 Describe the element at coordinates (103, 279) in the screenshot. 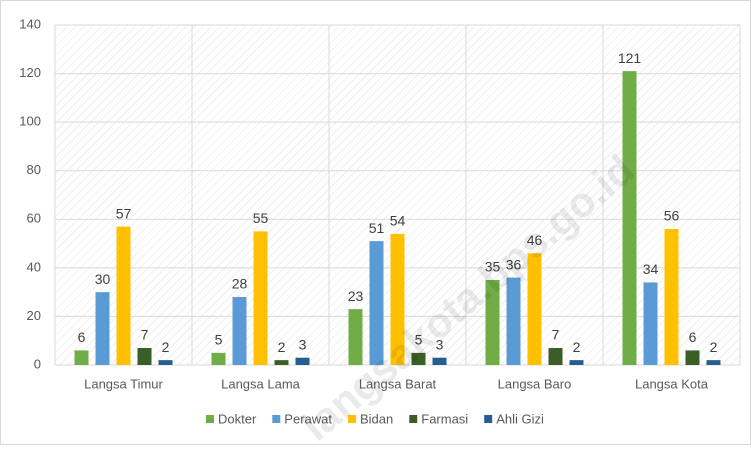

I see `data-label: 30` at that location.